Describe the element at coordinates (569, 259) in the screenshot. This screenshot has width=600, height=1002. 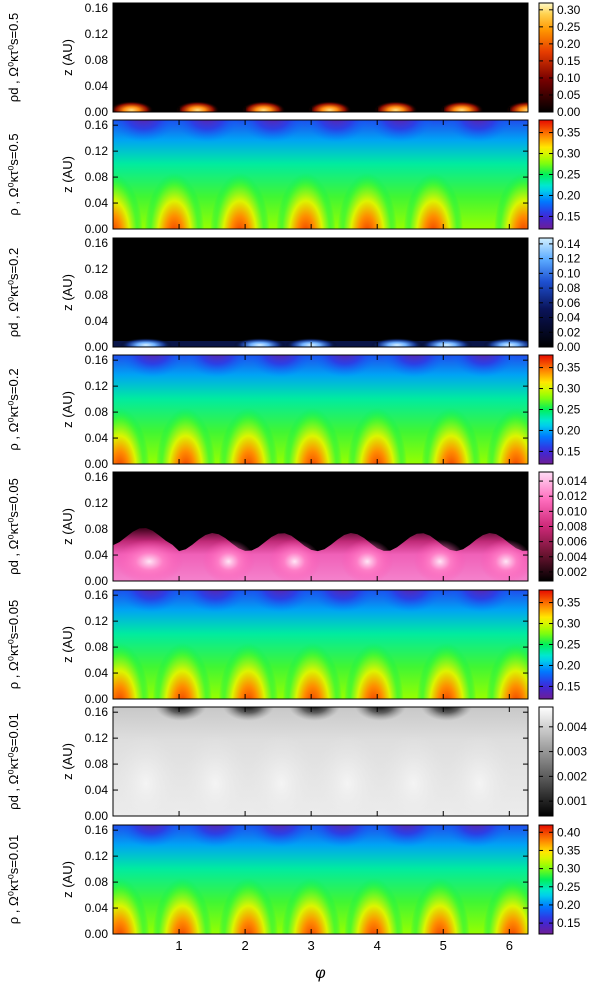
I see `colorbar-tick-label: 0.12` at that location.